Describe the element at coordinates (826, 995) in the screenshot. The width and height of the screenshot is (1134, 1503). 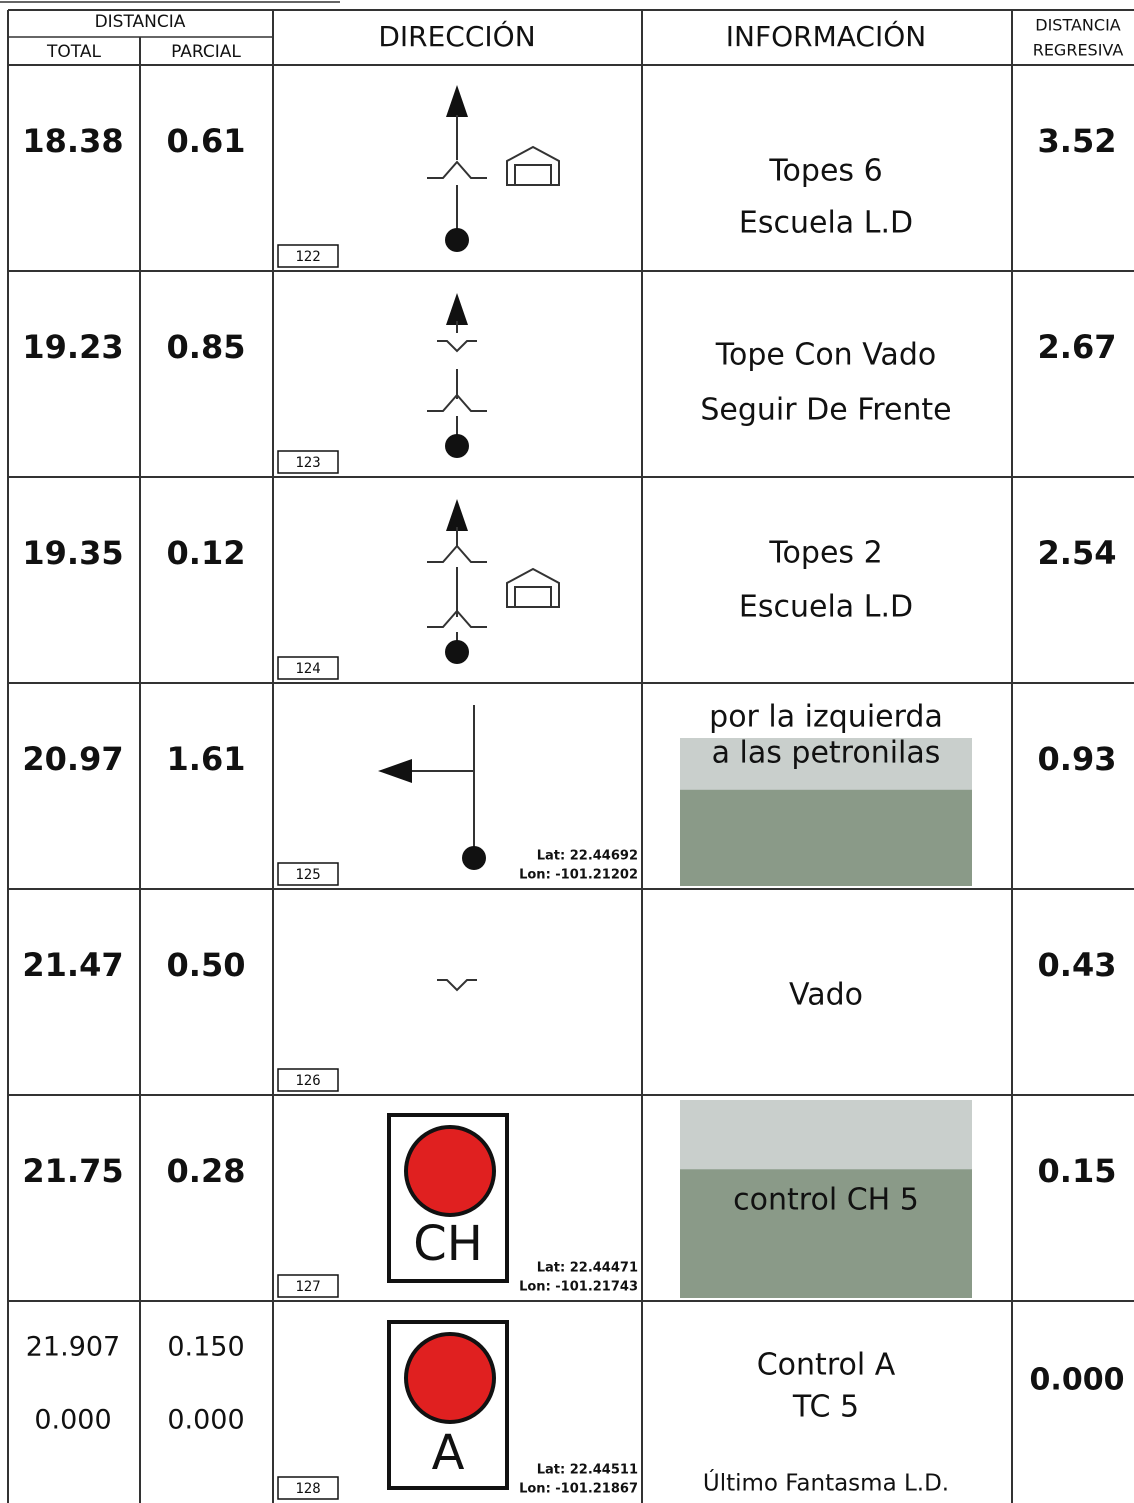
I see `info-text: Vado` at that location.